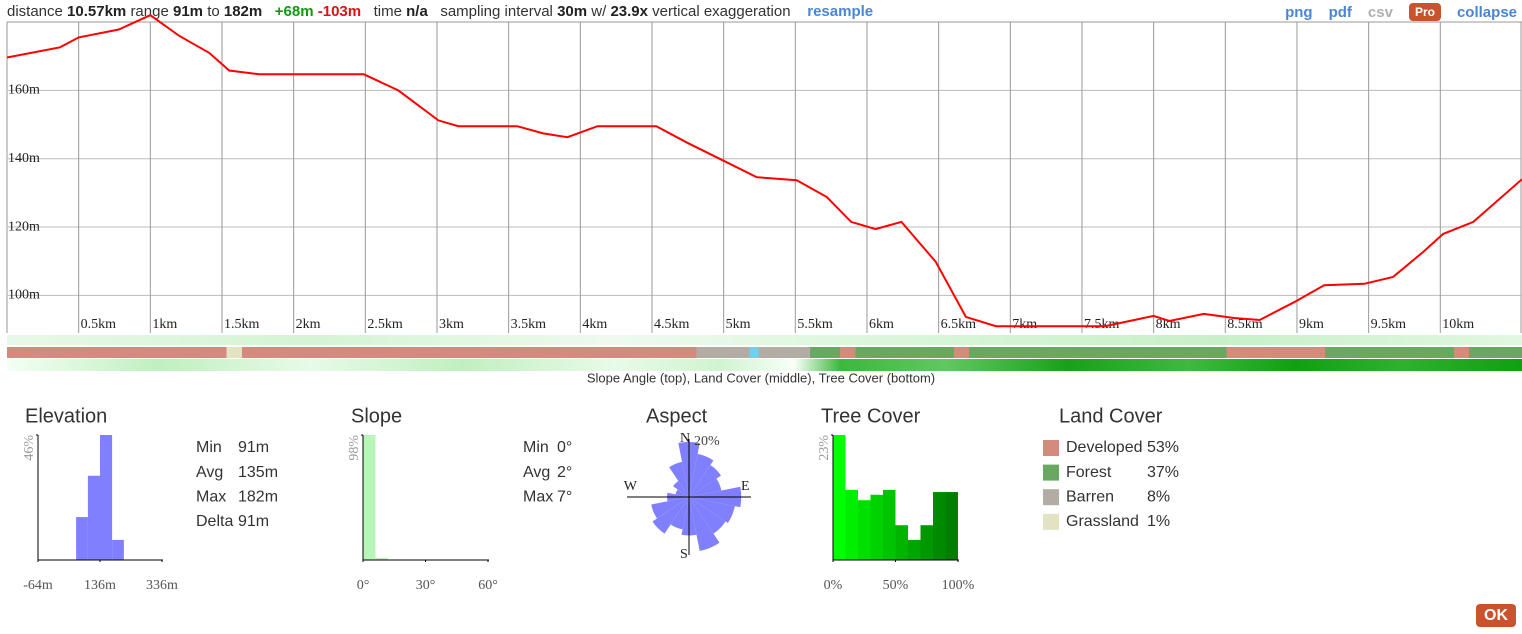 This screenshot has width=1522, height=634. I want to click on x-tick-label: 0%, so click(833, 585).